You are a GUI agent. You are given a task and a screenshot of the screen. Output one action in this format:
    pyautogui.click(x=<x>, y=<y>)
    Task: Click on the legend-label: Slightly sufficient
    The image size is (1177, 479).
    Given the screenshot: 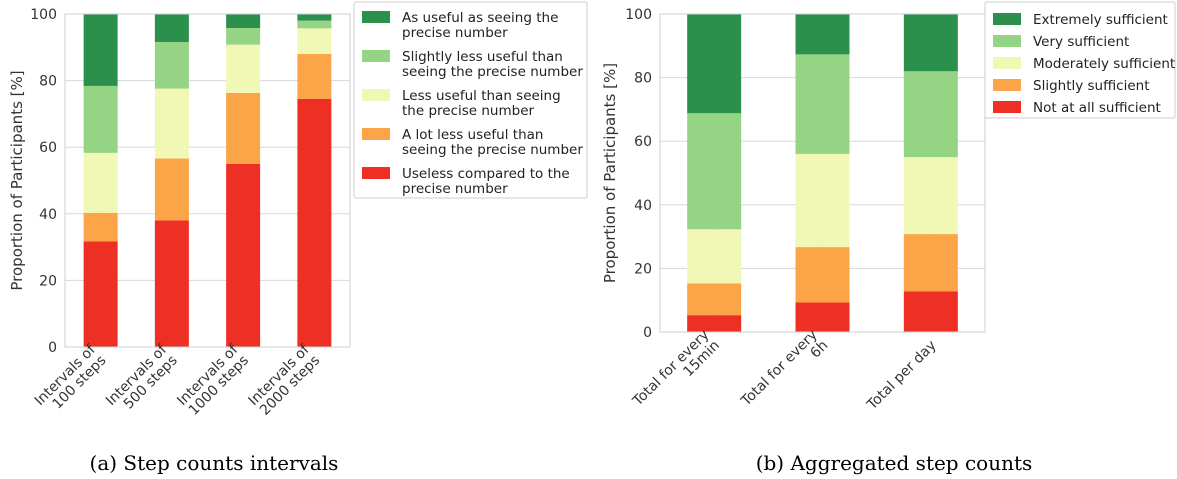 What is the action you would take?
    pyautogui.click(x=1091, y=86)
    